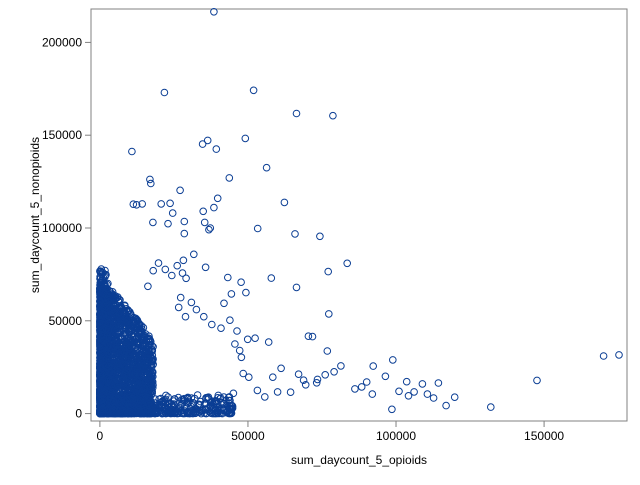  I want to click on x-tick-label: 50000, so click(248, 436).